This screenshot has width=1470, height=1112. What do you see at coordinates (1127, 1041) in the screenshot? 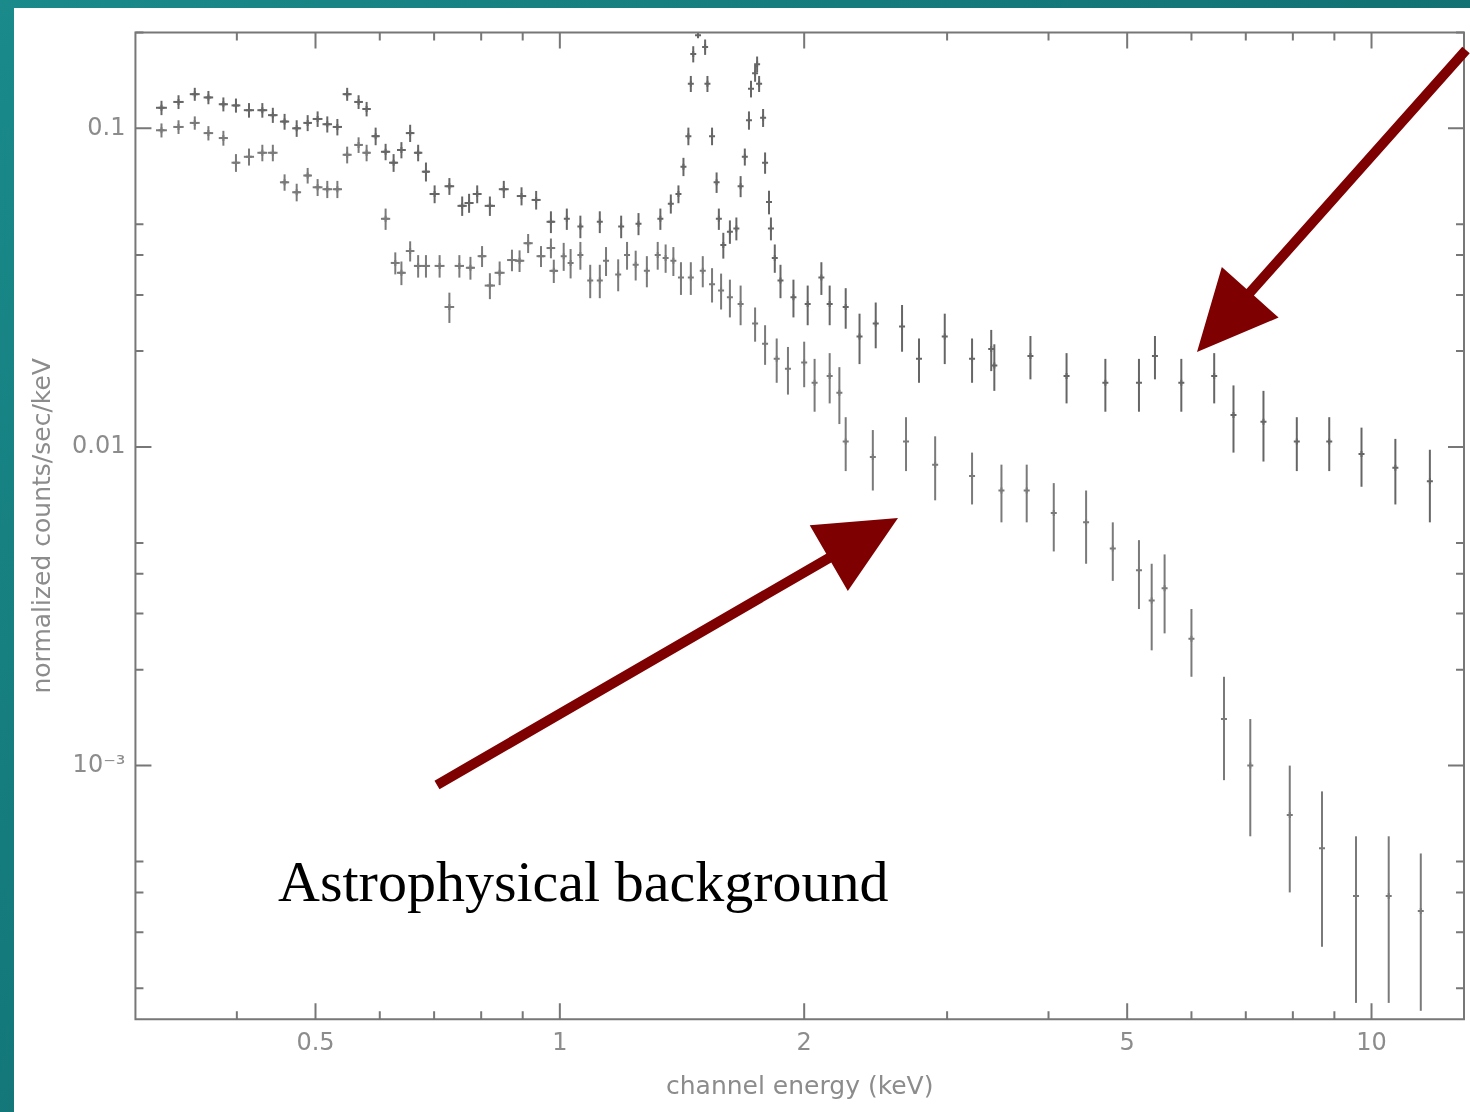
I see `x-tick-label: 5` at bounding box center [1127, 1041].